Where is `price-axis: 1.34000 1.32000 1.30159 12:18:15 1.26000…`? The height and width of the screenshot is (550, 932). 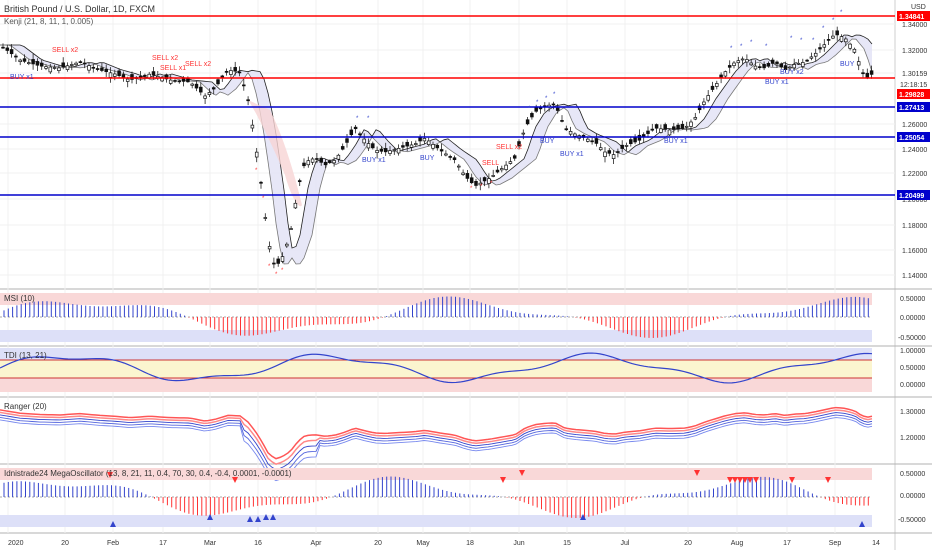 price-axis: 1.34000 1.32000 1.30159 12:18:15 1.26000… is located at coordinates (913, 151).